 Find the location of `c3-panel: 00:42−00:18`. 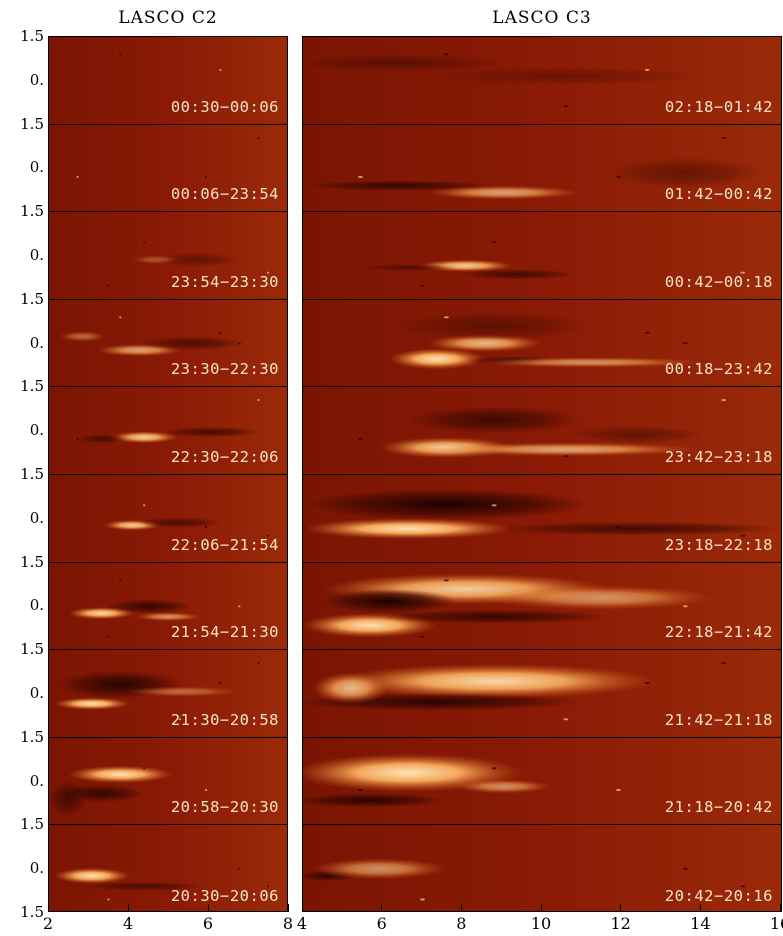

c3-panel: 00:42−00:18 is located at coordinates (542, 256).